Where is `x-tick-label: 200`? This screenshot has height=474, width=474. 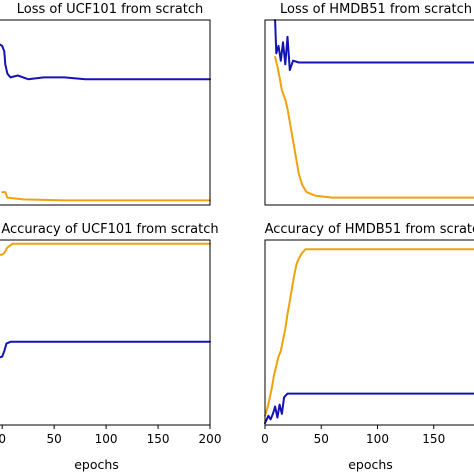 x-tick-label: 200 is located at coordinates (210, 439).